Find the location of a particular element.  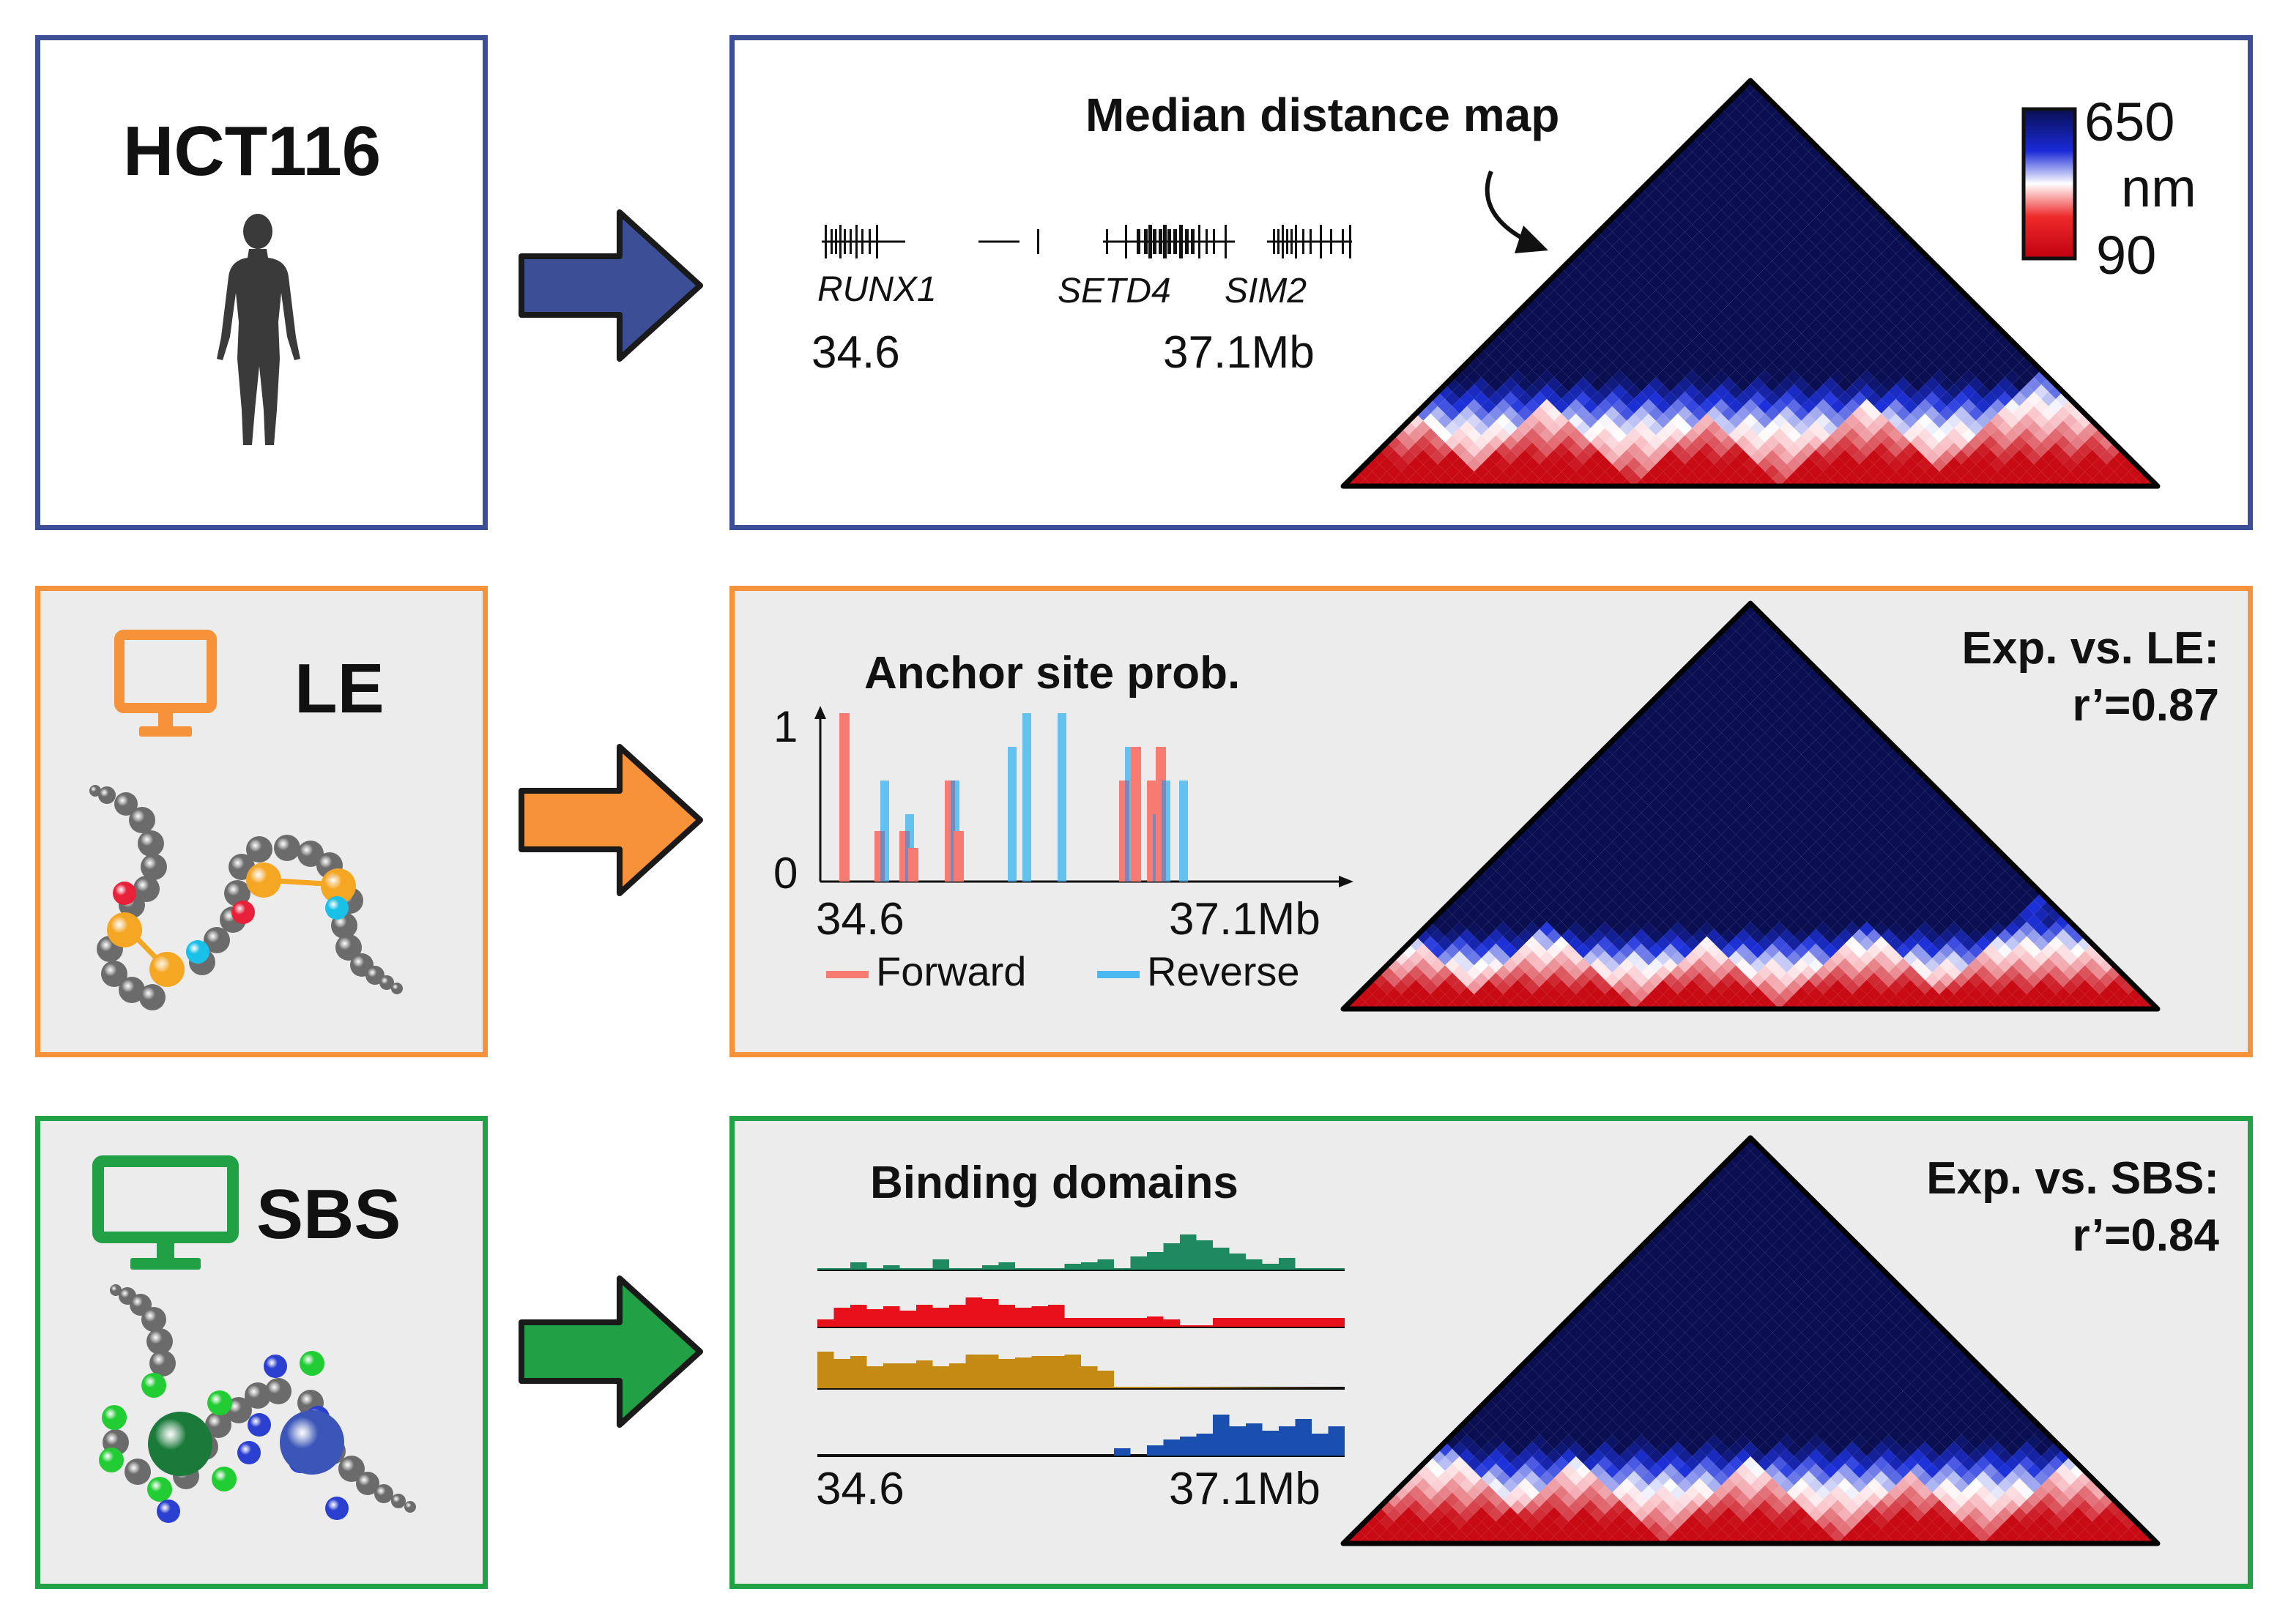

legend-reverse-swatch is located at coordinates (1118, 974).